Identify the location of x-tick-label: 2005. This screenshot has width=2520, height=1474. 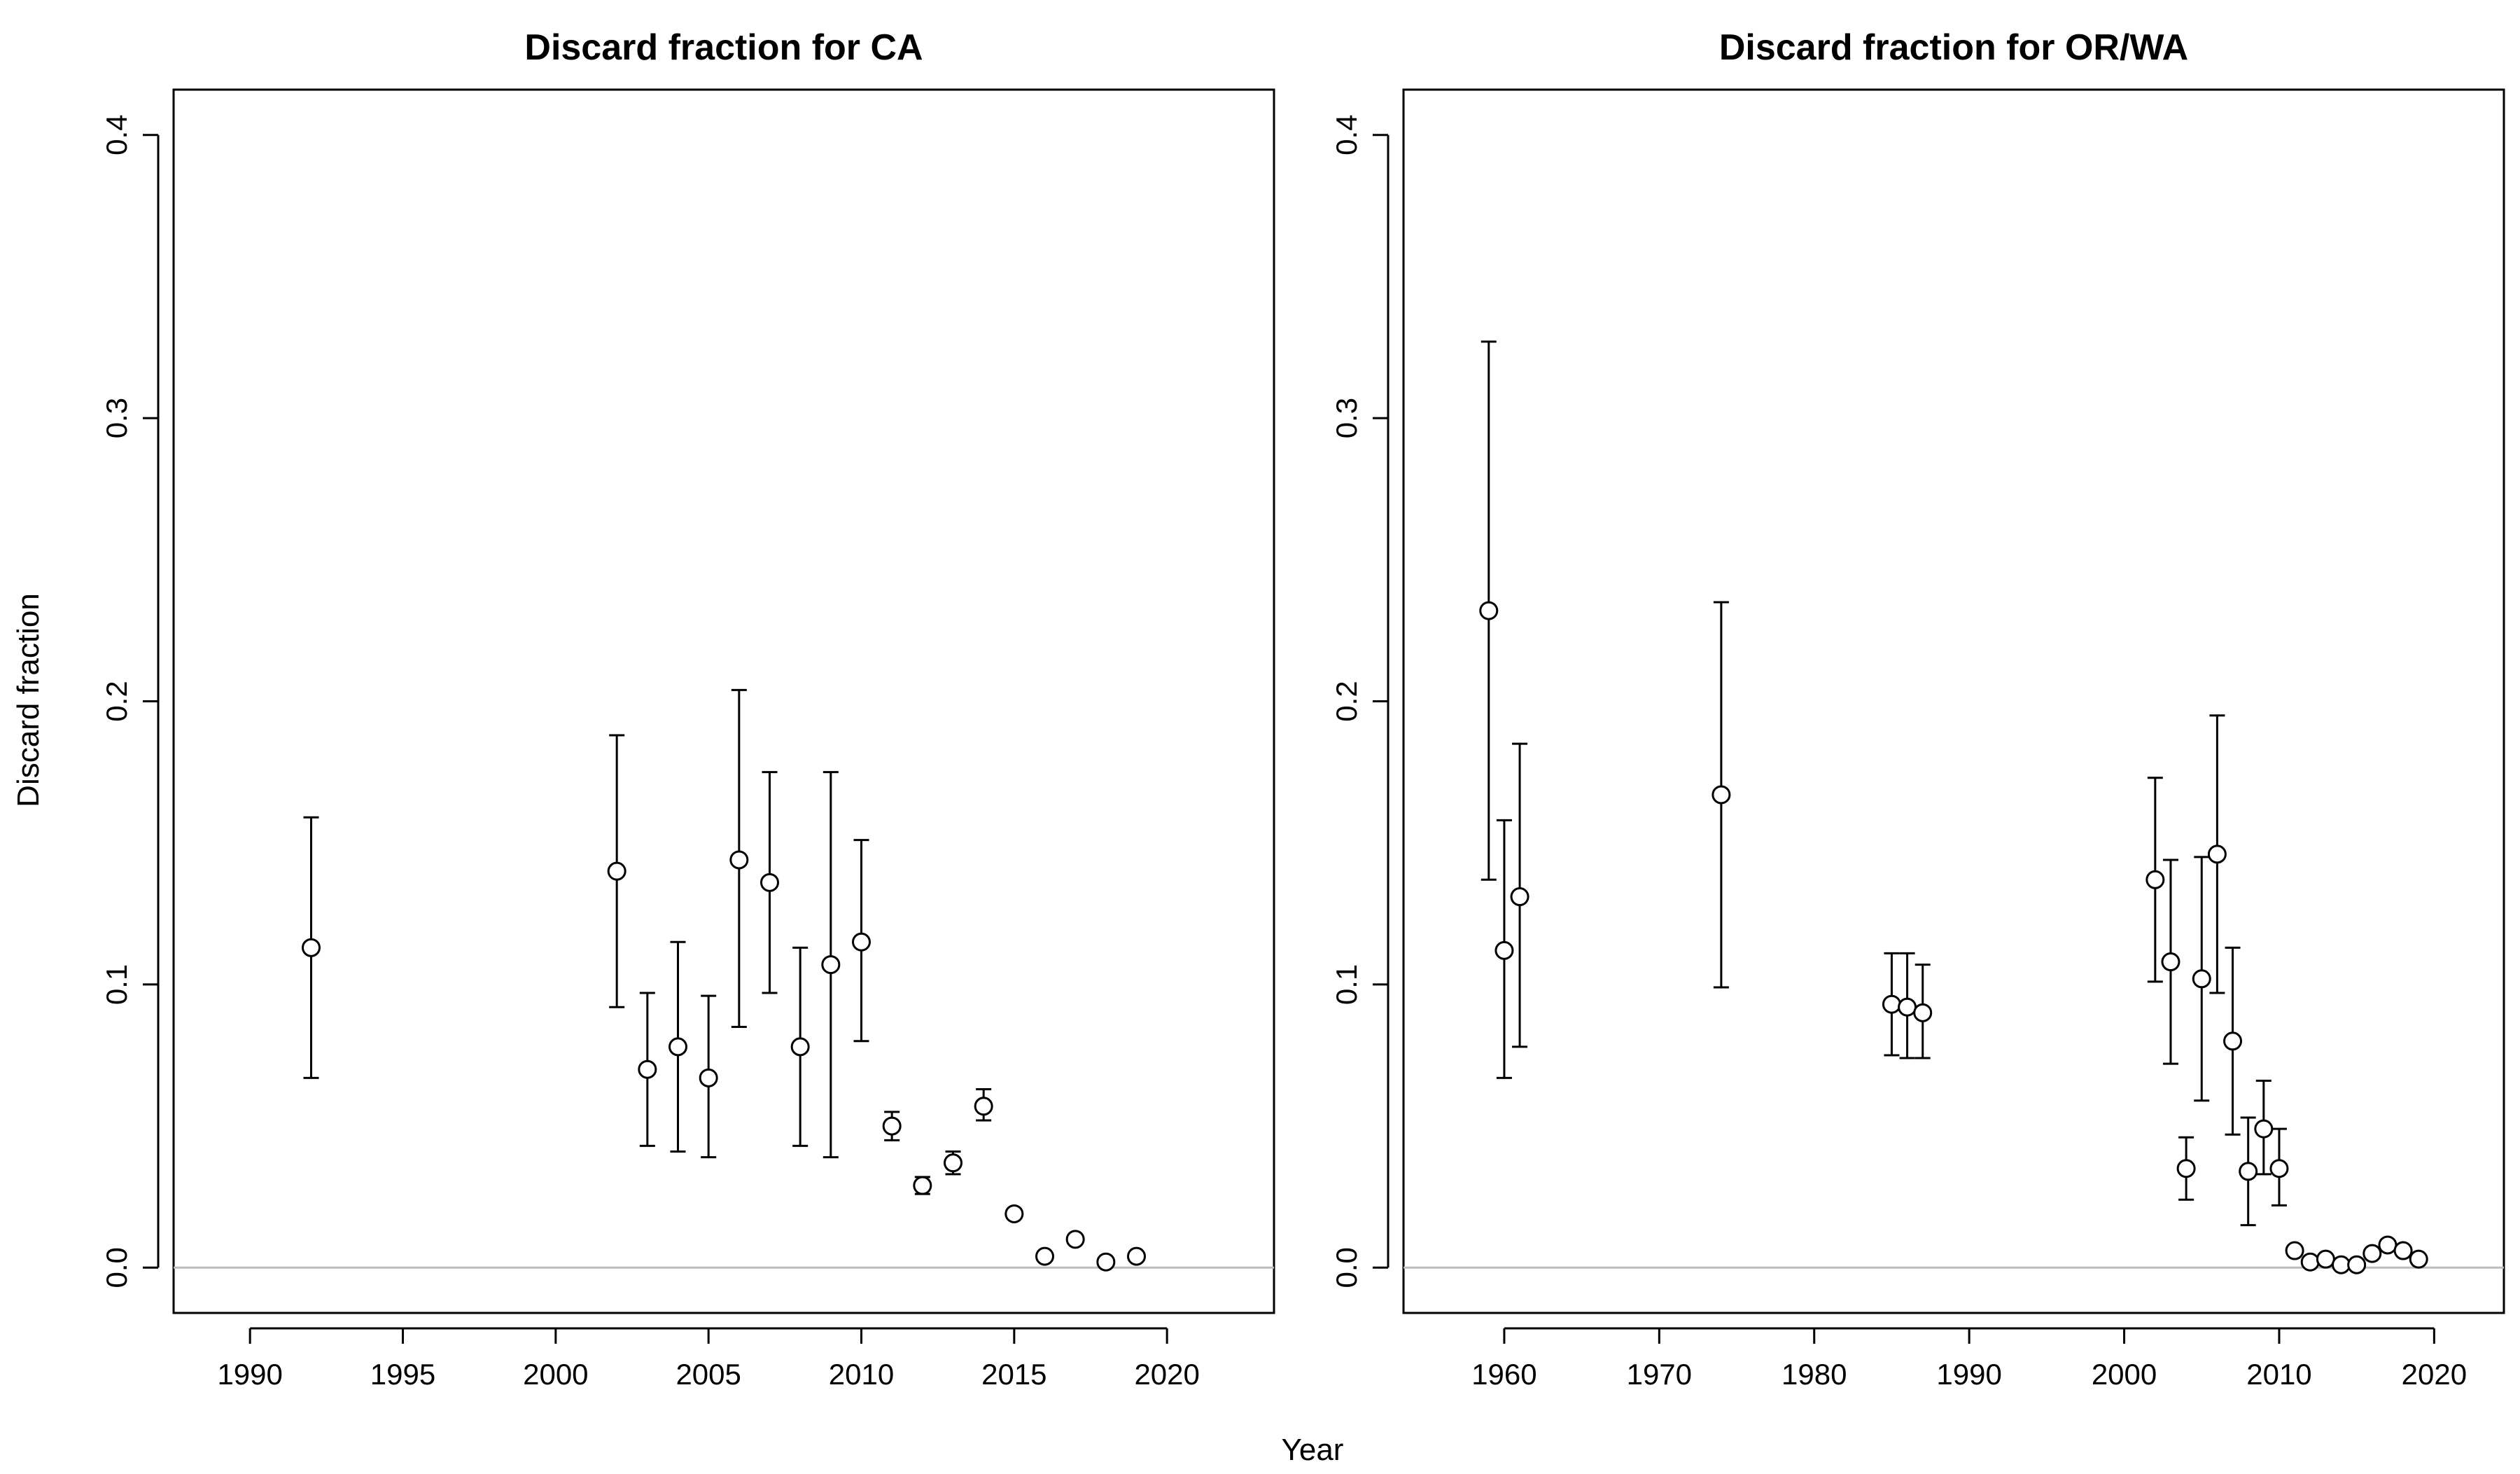
(708, 1375).